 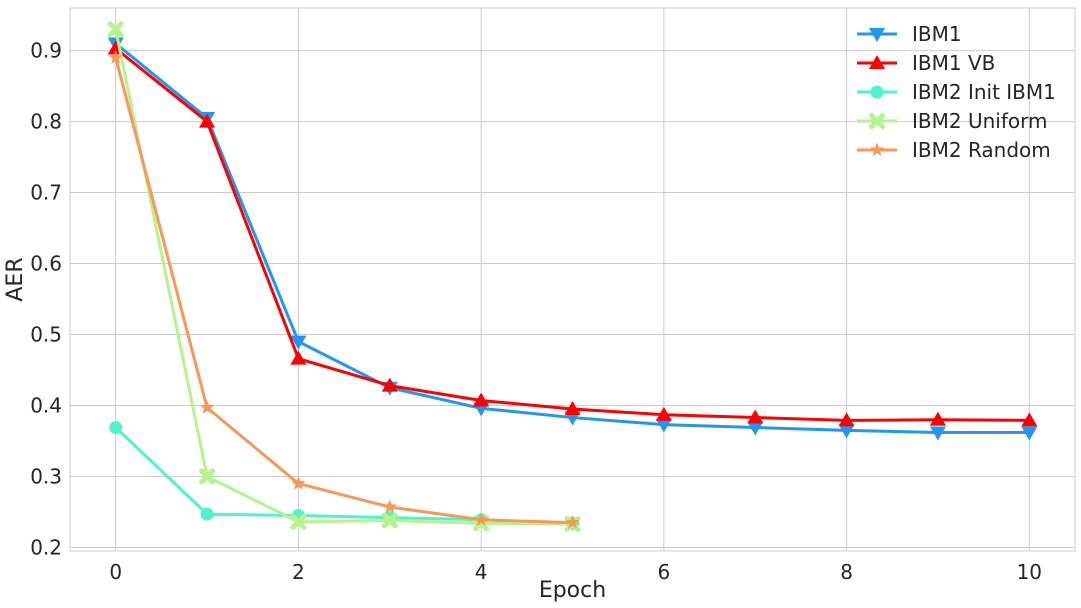 What do you see at coordinates (15, 279) in the screenshot?
I see `y-axis-label: AER` at bounding box center [15, 279].